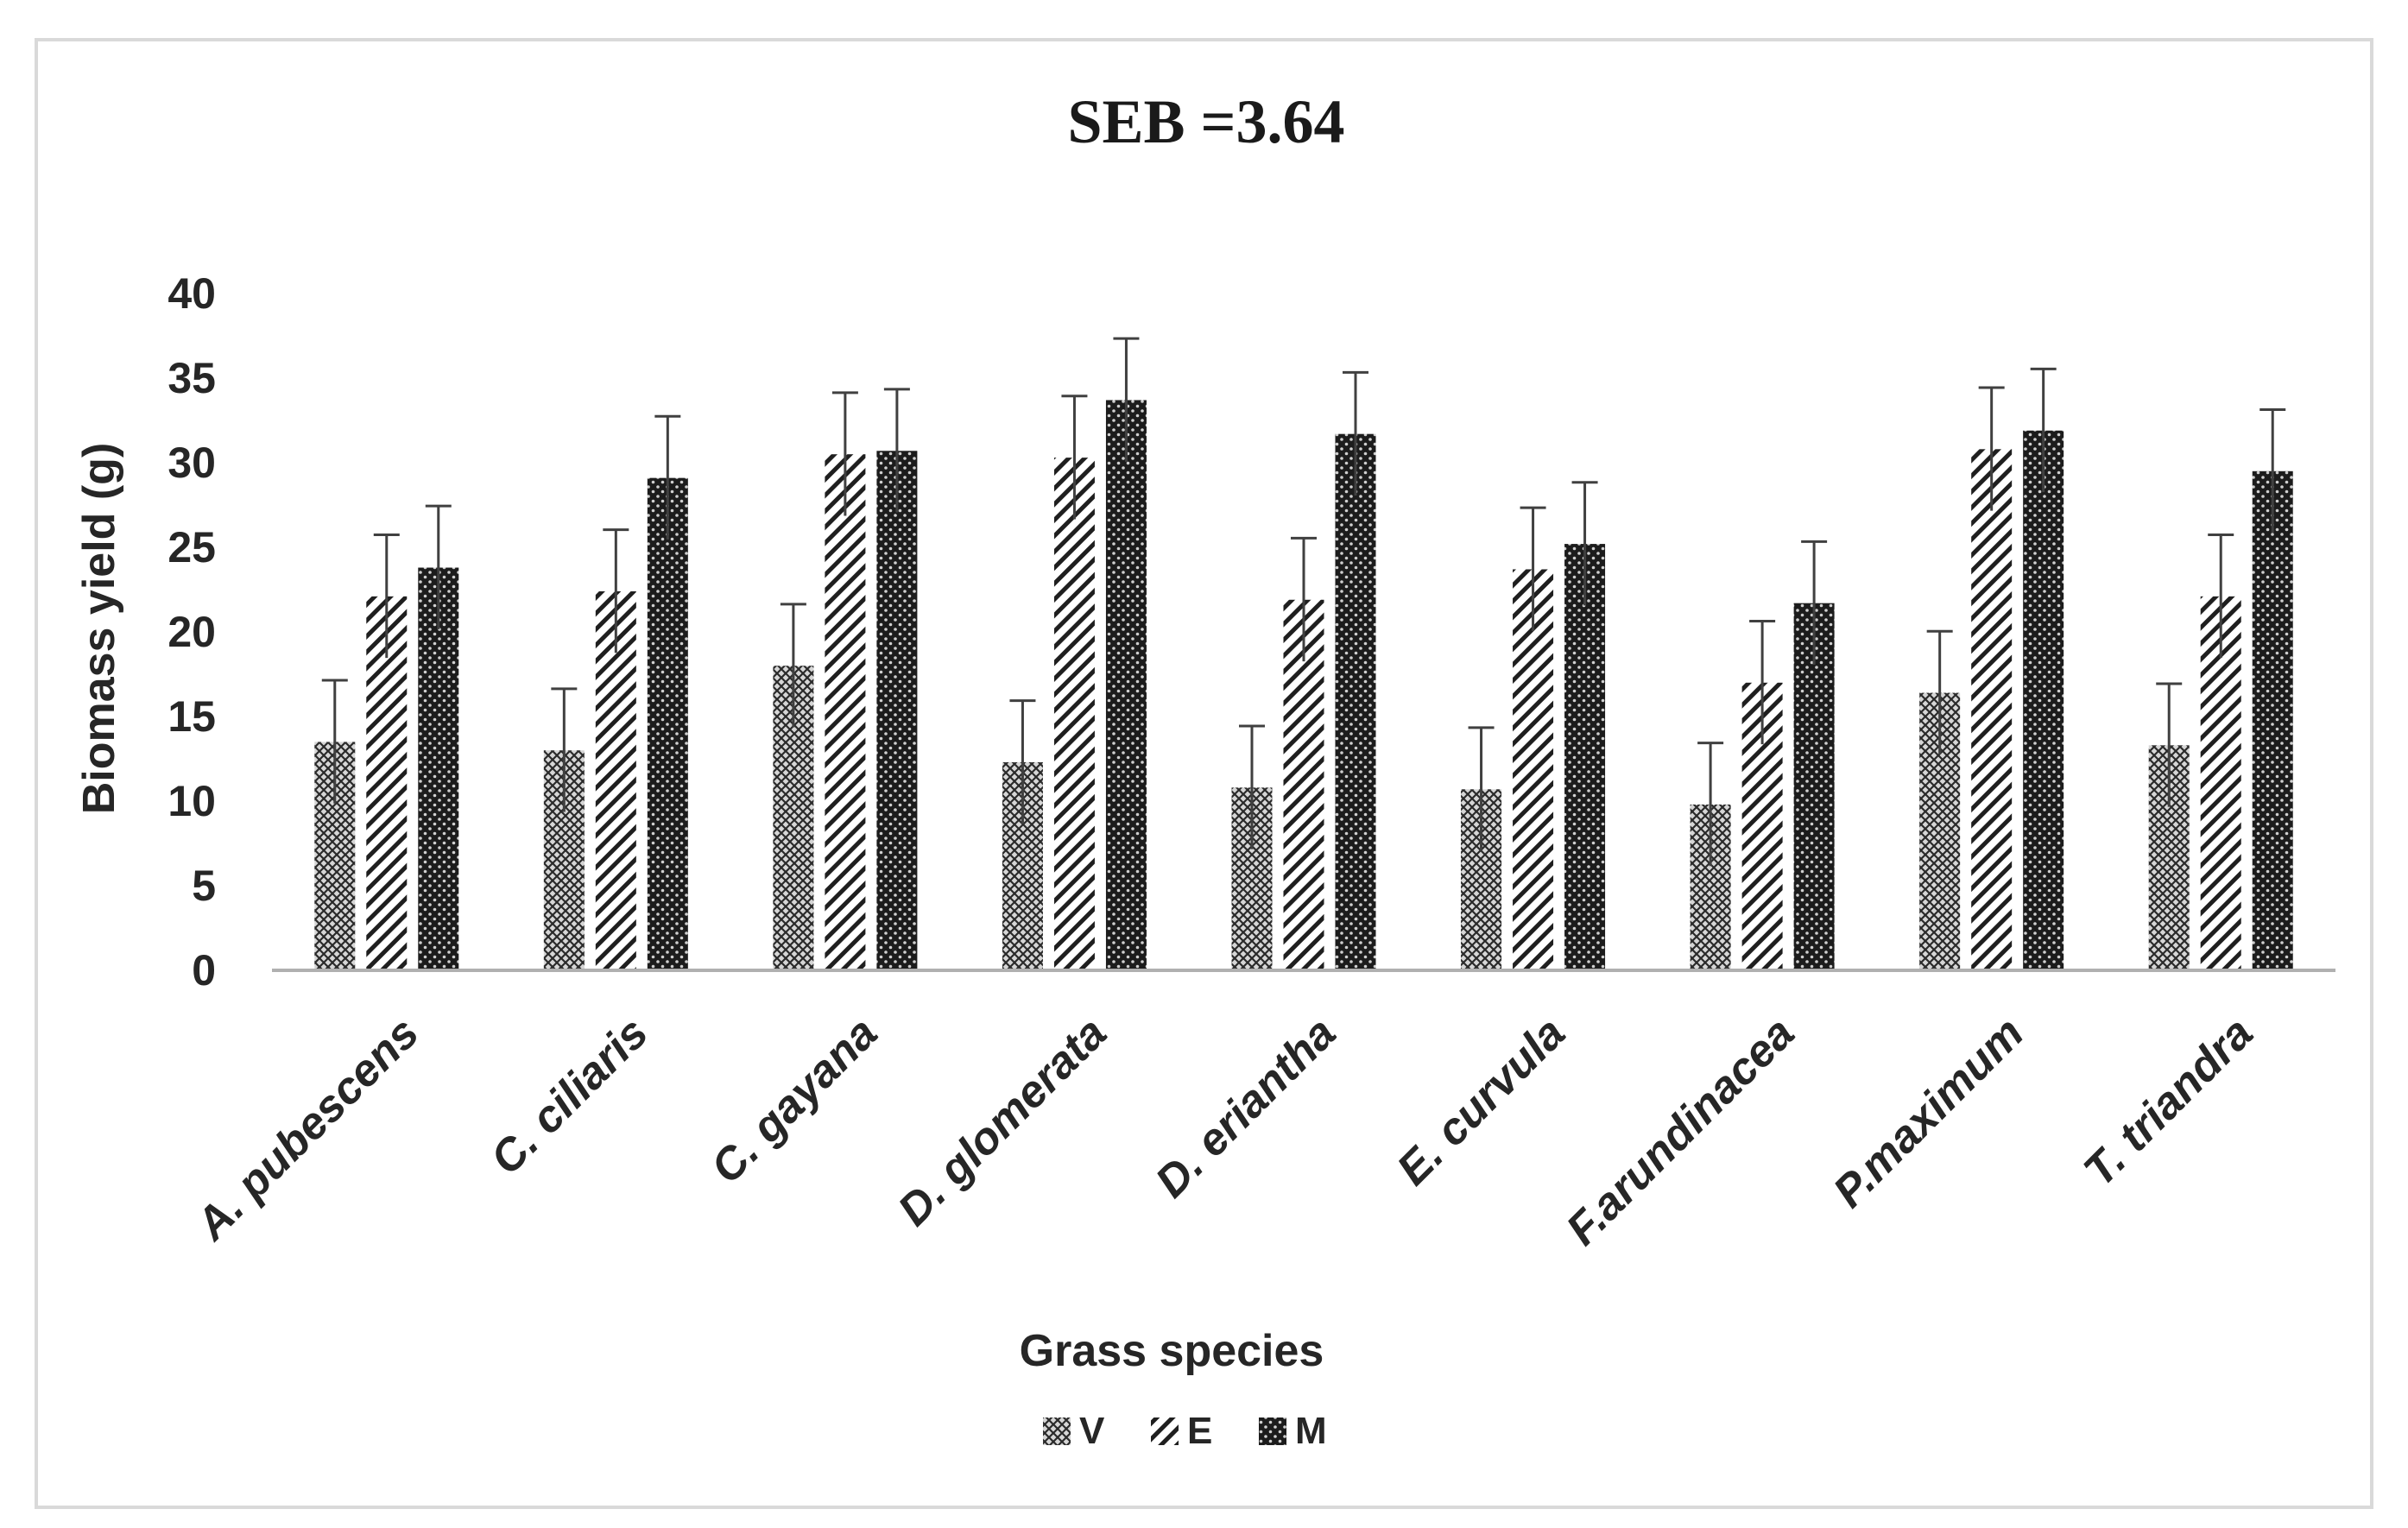 The height and width of the screenshot is (1528, 2408). Describe the element at coordinates (1092, 1431) in the screenshot. I see `legend-label: V` at that location.